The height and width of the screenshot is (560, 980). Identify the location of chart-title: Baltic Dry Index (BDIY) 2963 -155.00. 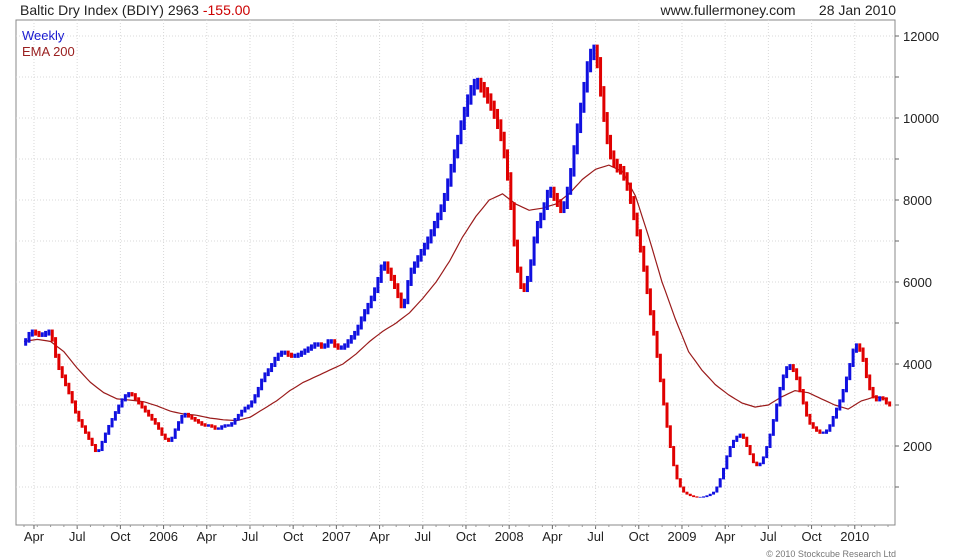
(135, 10).